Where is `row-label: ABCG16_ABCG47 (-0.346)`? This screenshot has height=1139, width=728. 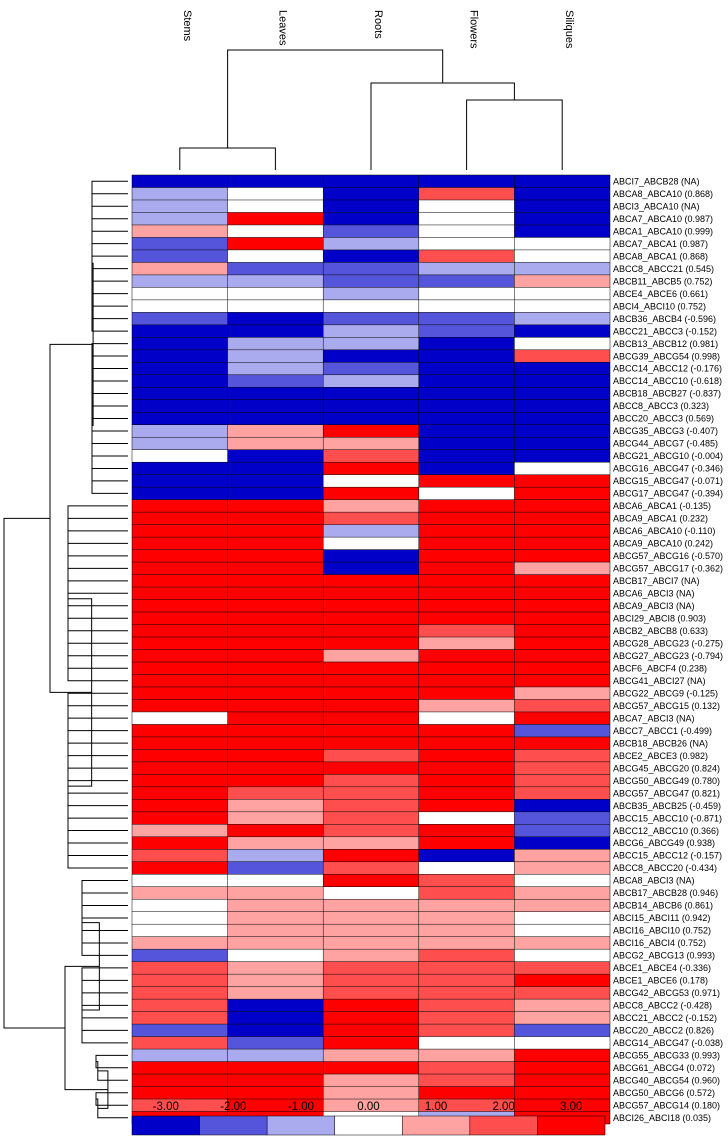 row-label: ABCG16_ABCG47 (-0.346) is located at coordinates (668, 469).